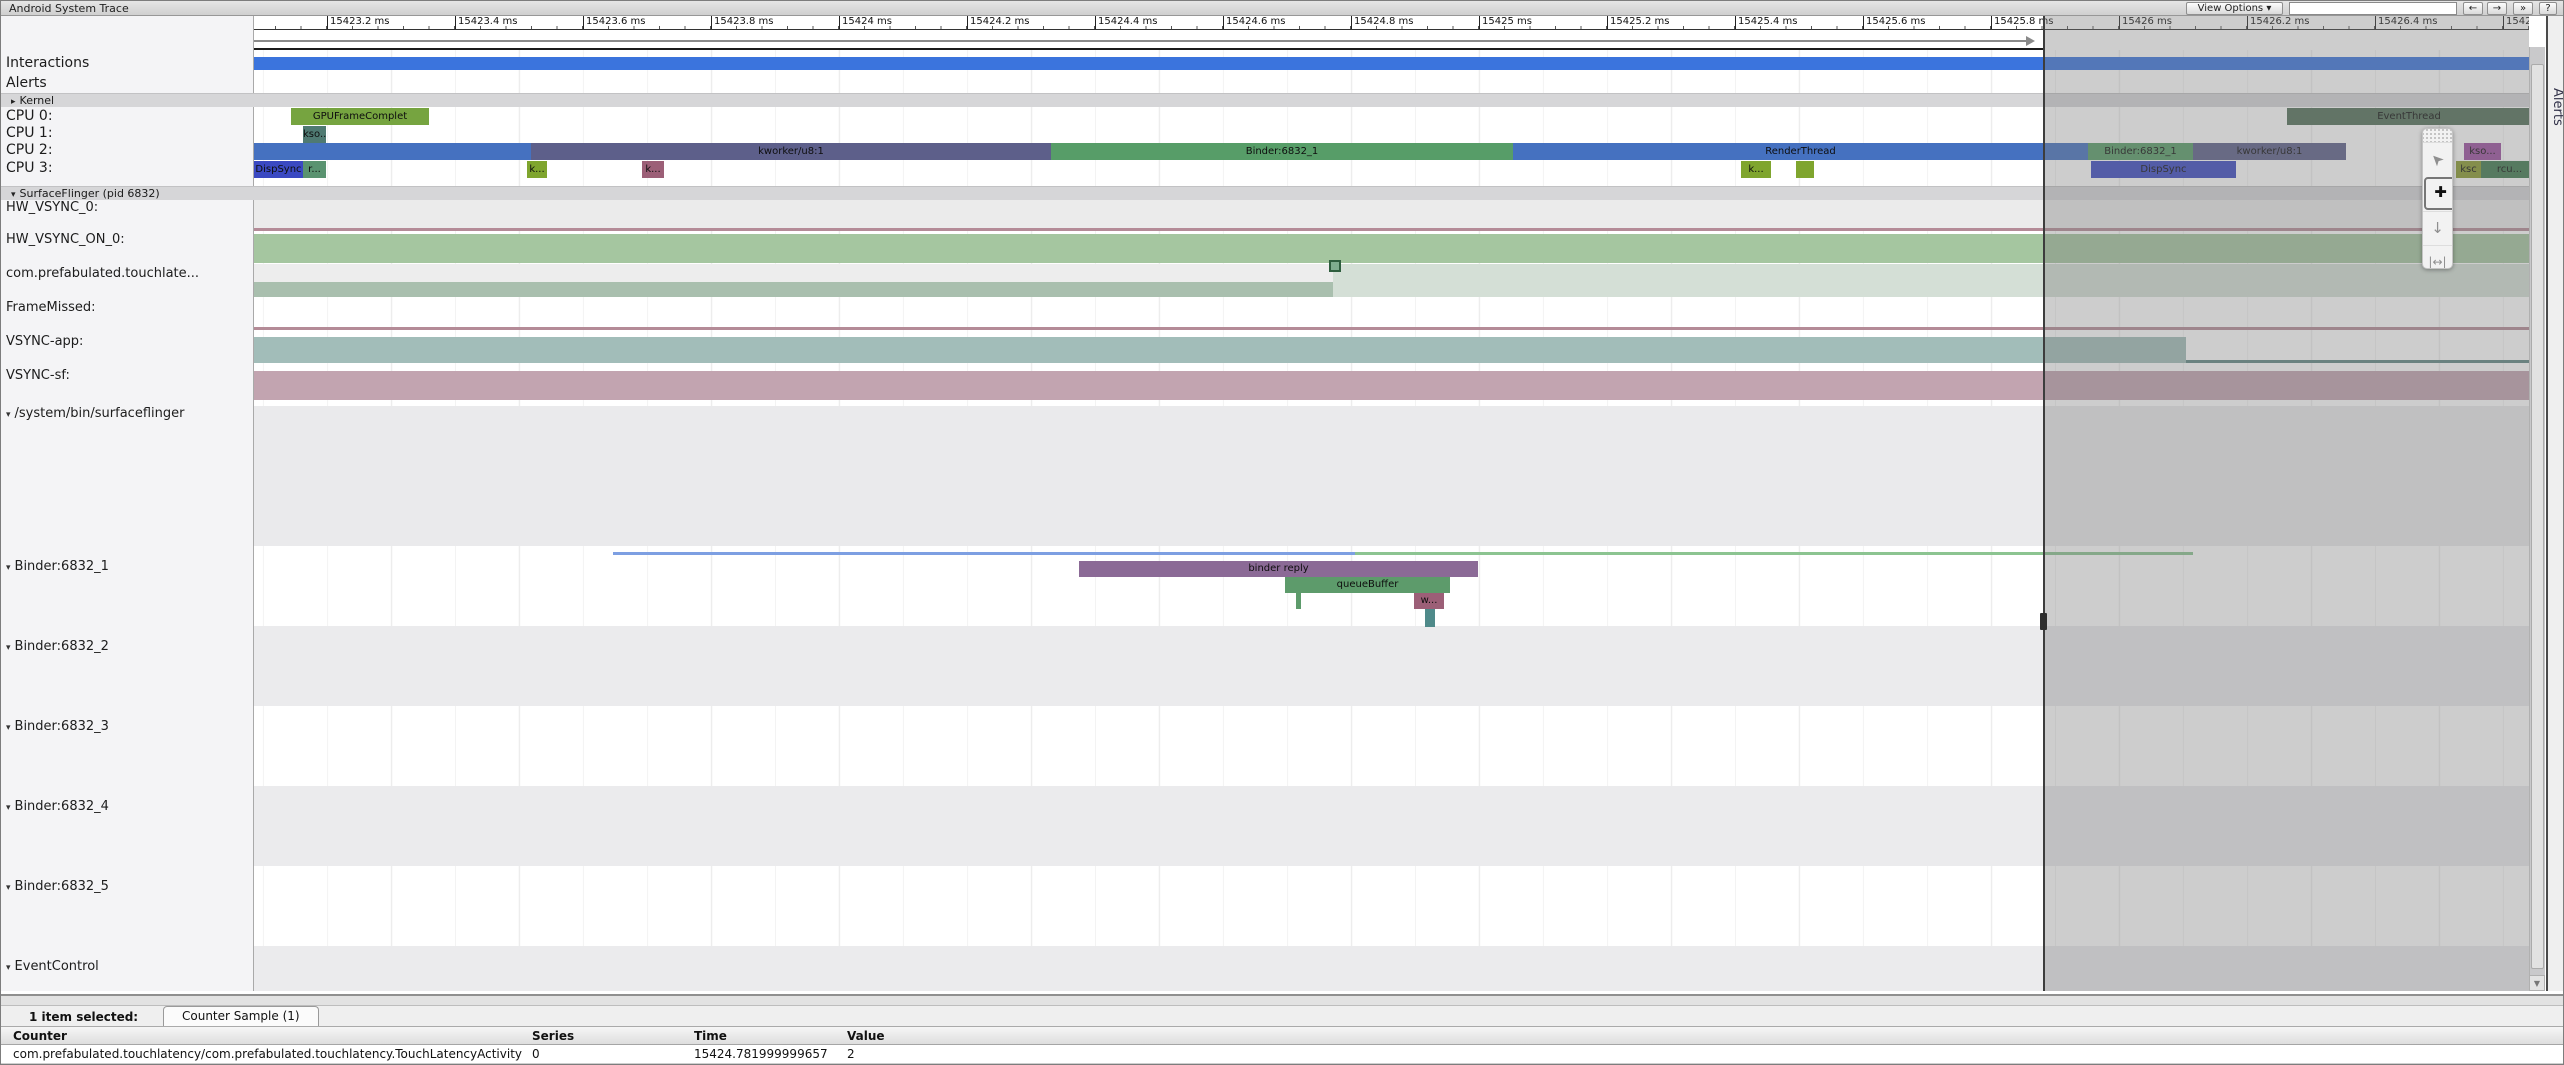 The image size is (2564, 1065). Describe the element at coordinates (65, 239) in the screenshot. I see `track-label-hw-vsync-on-0-: HW_VSYNC_ON_0:` at that location.